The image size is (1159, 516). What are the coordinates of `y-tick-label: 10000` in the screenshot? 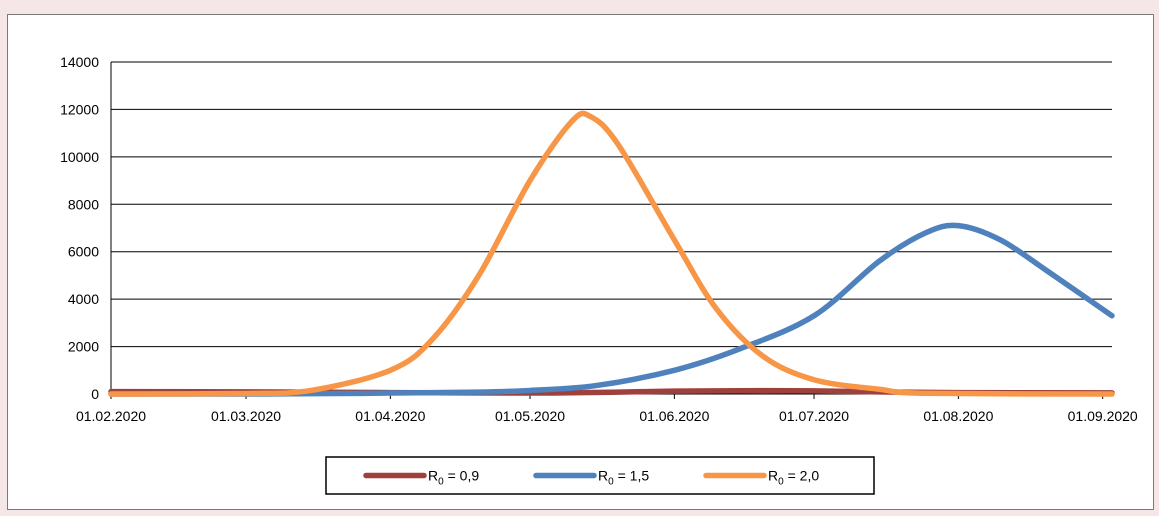 It's located at (79, 157).